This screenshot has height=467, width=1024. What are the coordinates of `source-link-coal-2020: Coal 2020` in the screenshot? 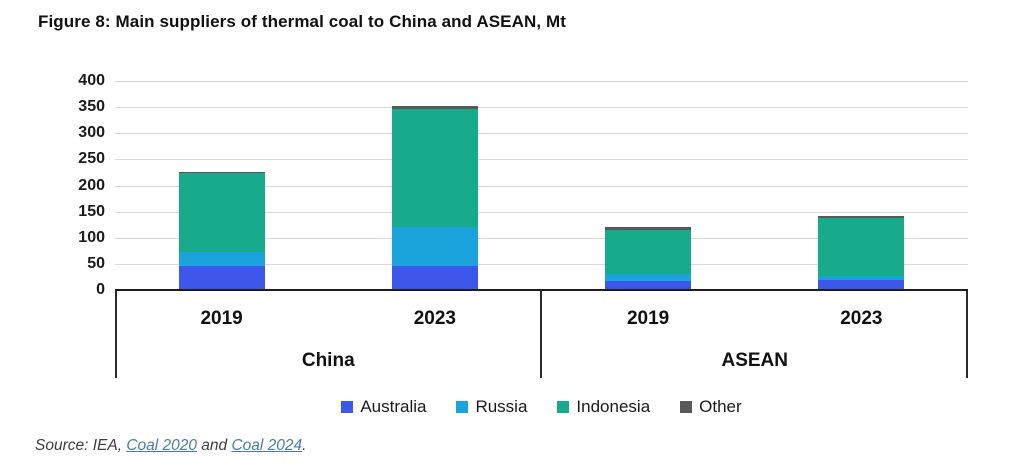 It's located at (161, 445).